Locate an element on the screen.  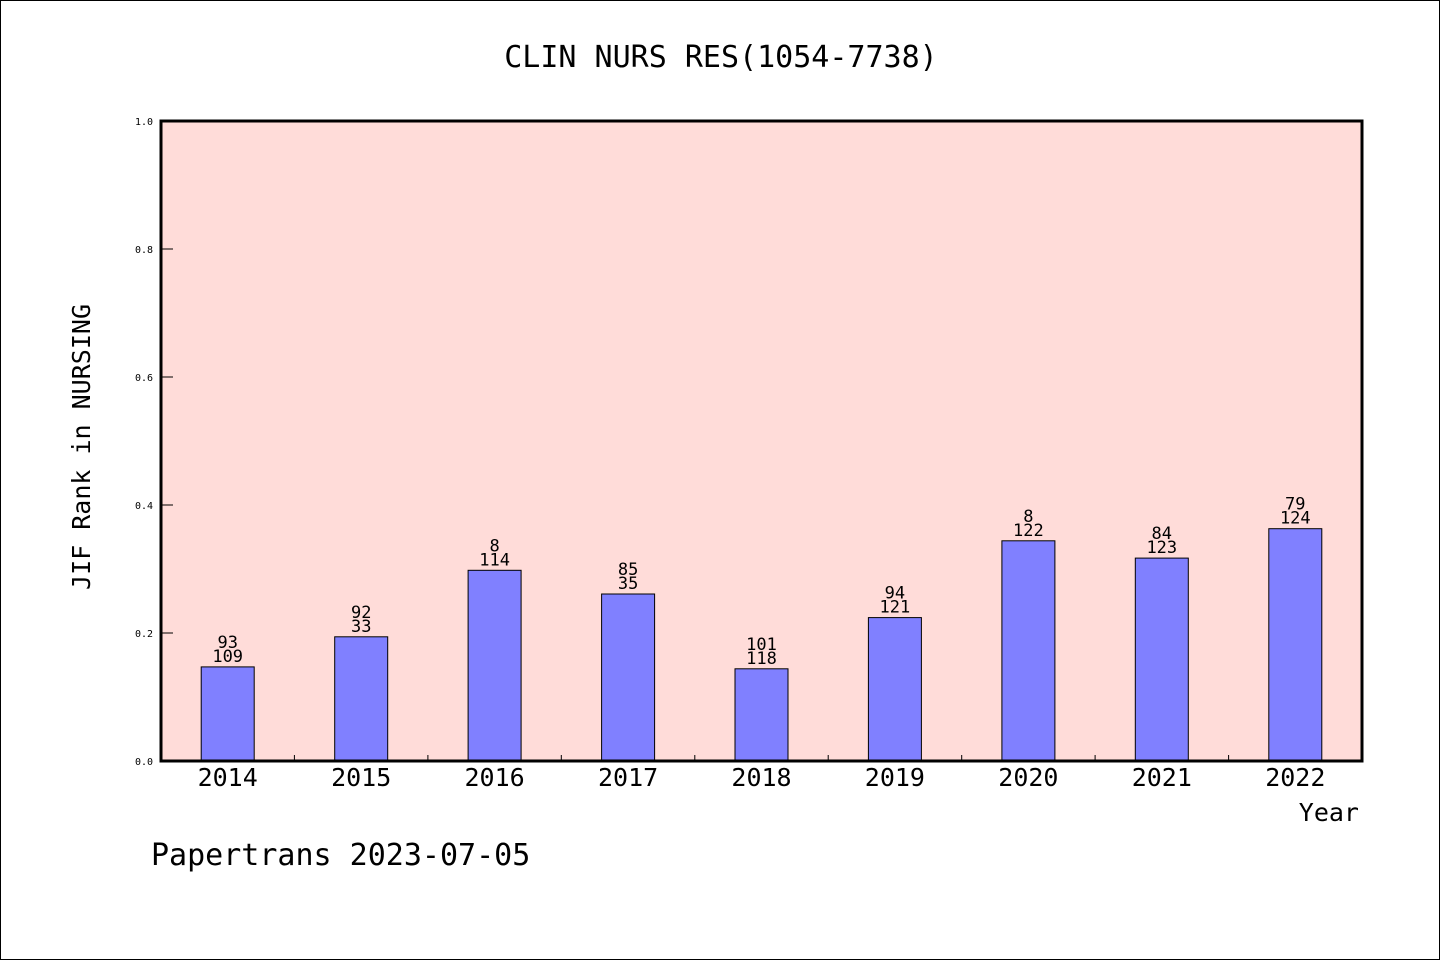
bar-2015 is located at coordinates (361, 699).